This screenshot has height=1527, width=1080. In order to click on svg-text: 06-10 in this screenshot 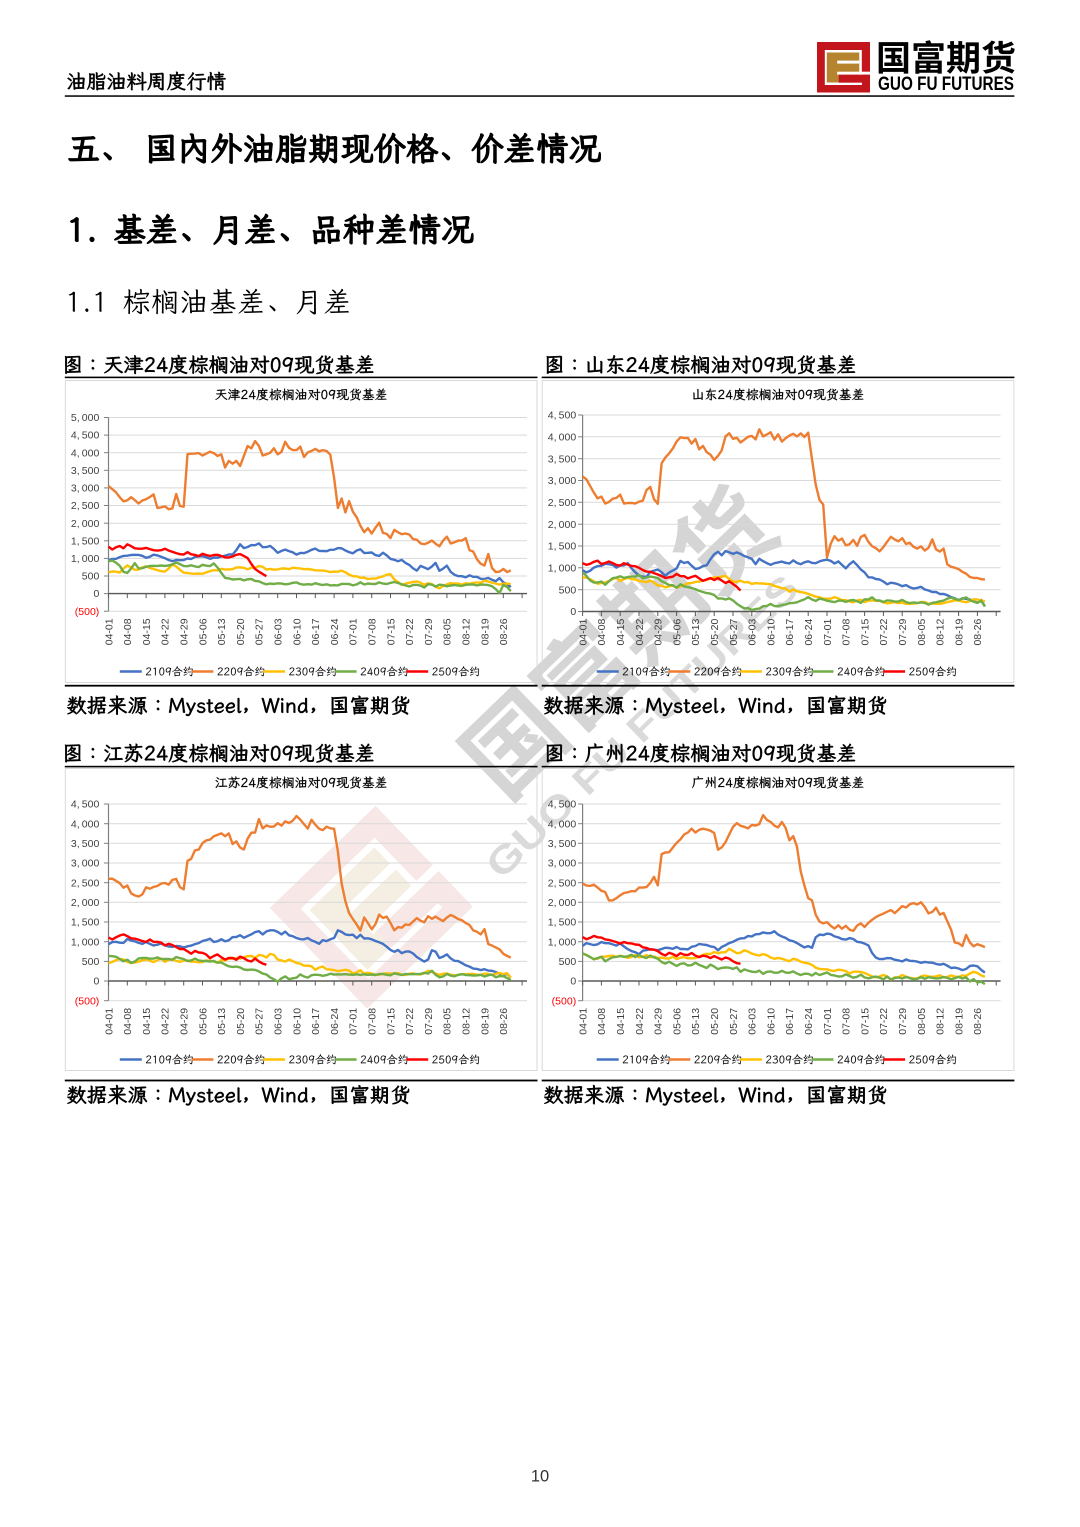, I will do `click(297, 1021)`.